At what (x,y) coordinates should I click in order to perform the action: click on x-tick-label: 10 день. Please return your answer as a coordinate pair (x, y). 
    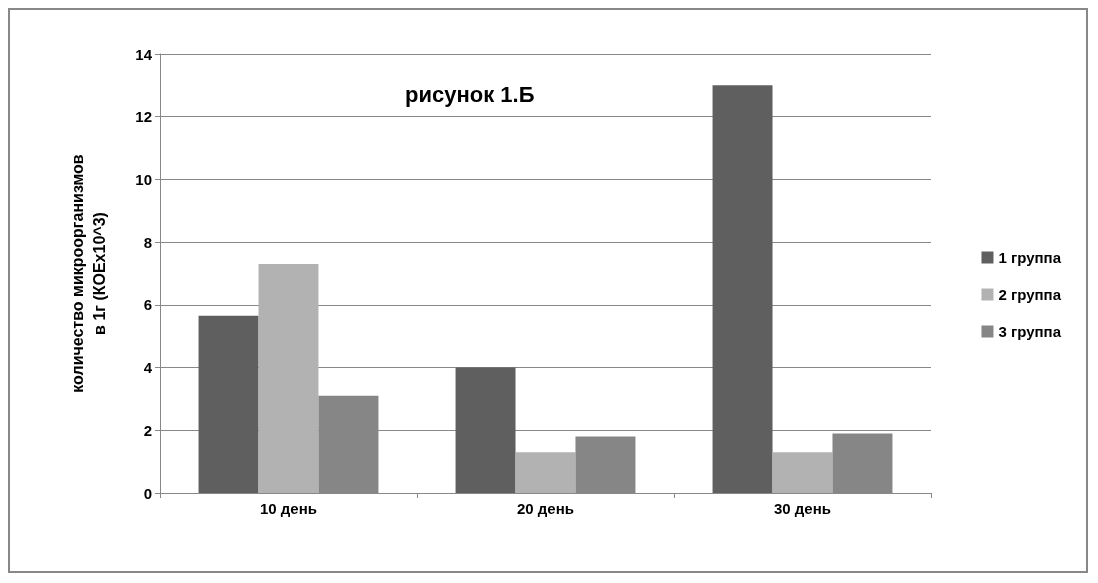
    Looking at the image, I should click on (288, 508).